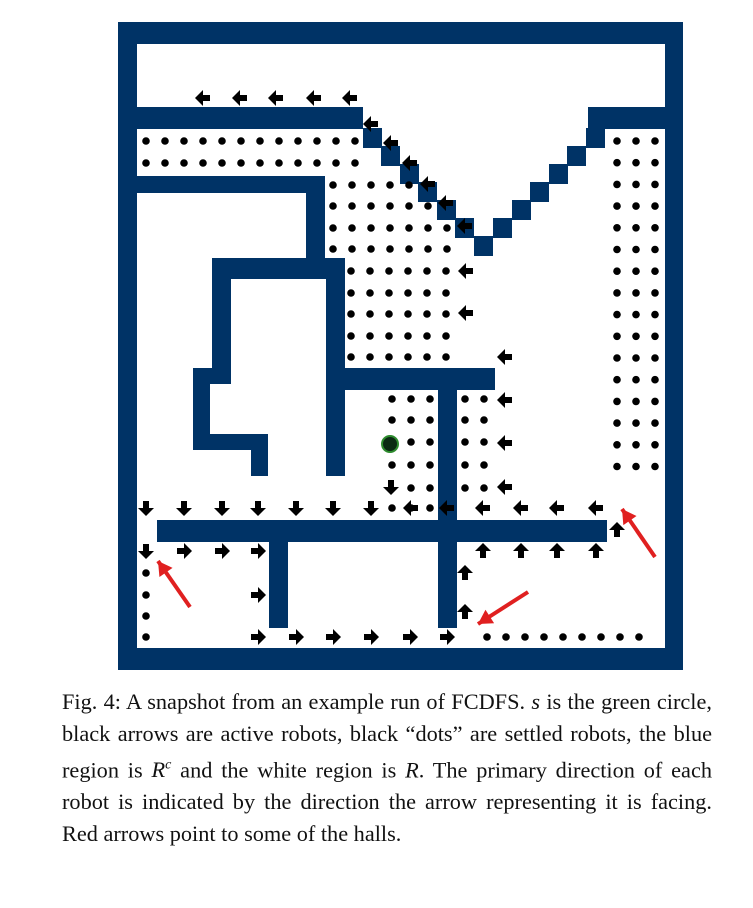 This screenshot has height=908, width=753. Describe the element at coordinates (390, 444) in the screenshot. I see `source-marker` at that location.